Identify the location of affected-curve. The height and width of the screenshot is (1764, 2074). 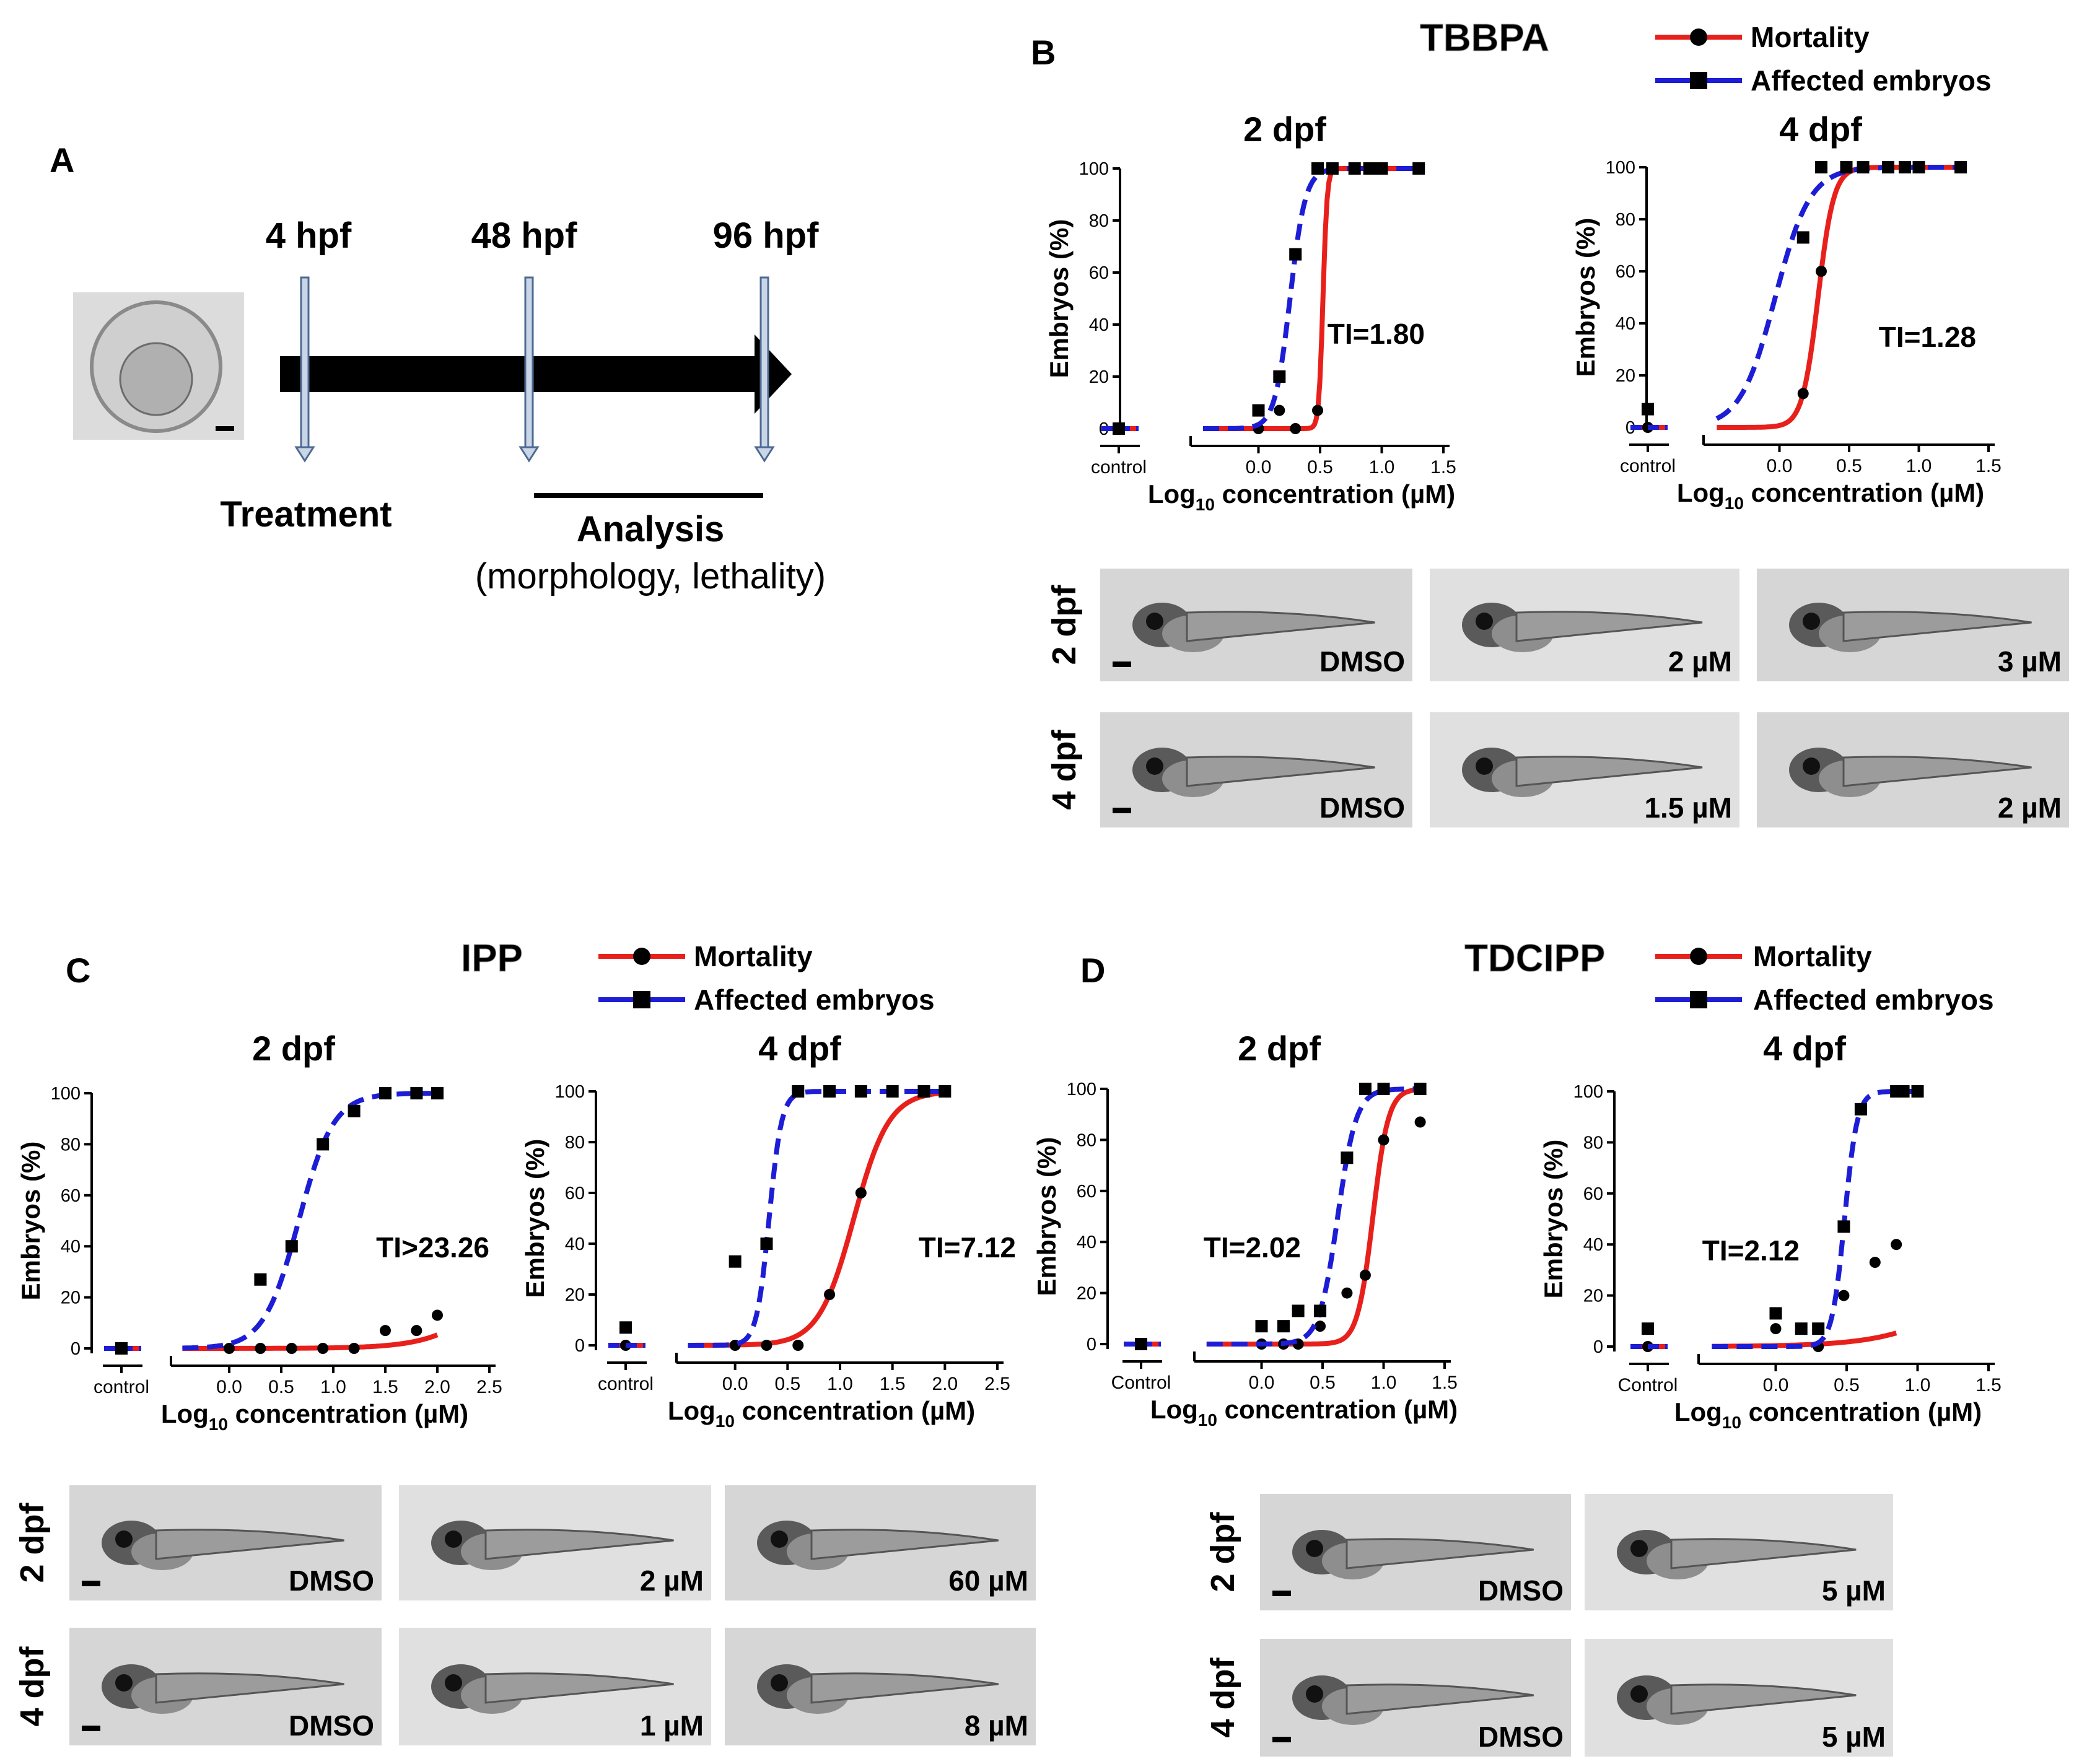
(1815, 1219).